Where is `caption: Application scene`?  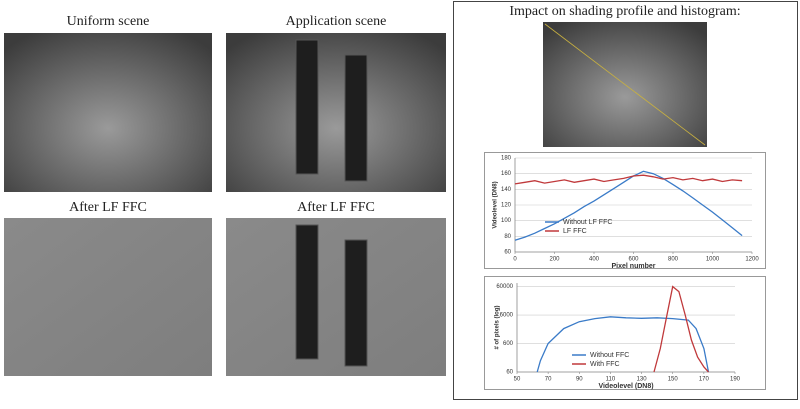 caption: Application scene is located at coordinates (336, 21).